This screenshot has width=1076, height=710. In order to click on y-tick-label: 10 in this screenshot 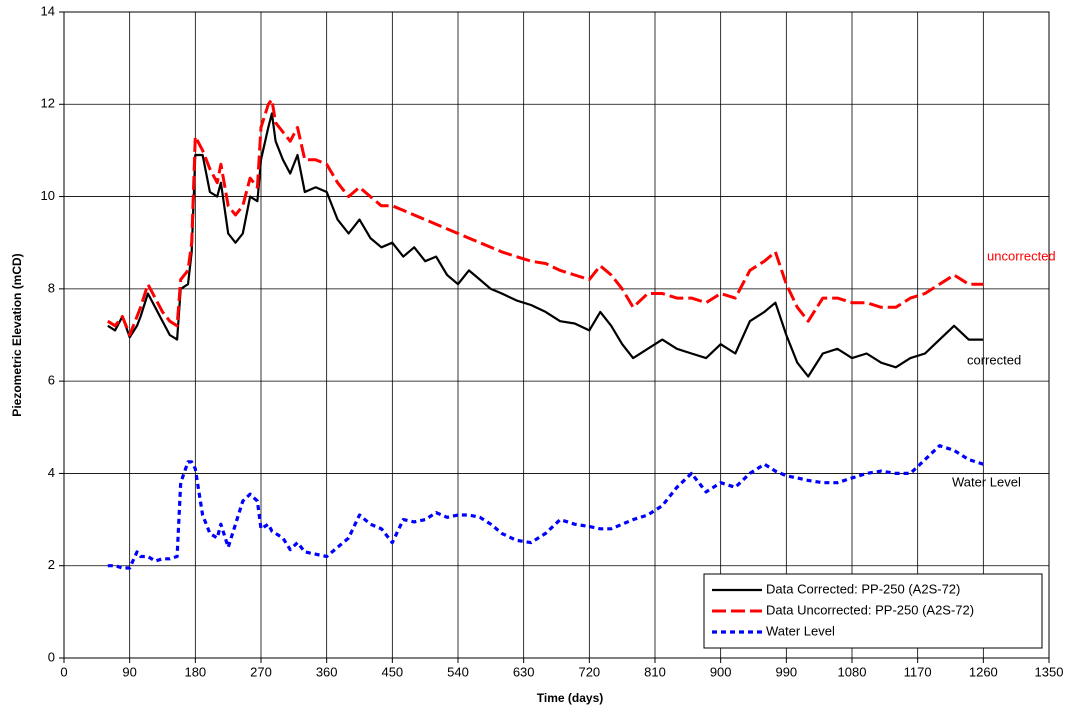, I will do `click(48, 195)`.